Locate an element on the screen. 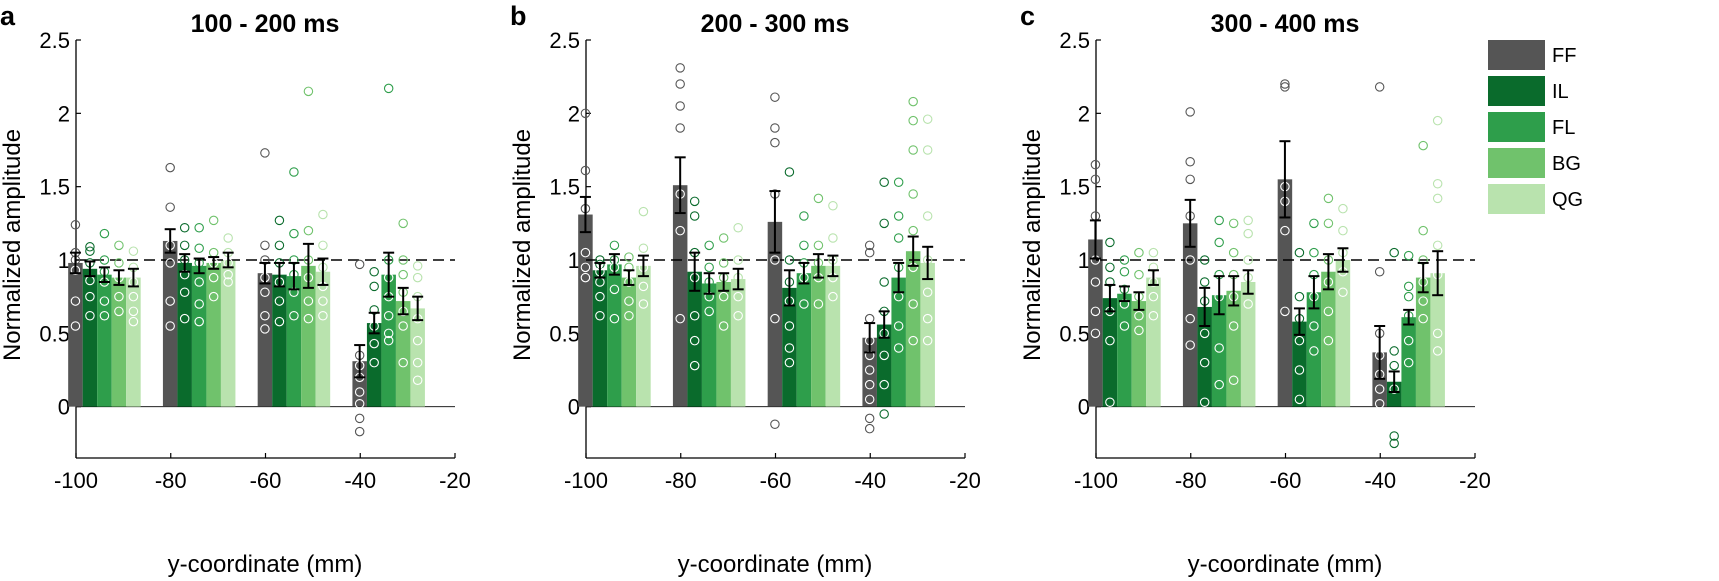  y-tick-label: 2.5 is located at coordinates (1074, 40).